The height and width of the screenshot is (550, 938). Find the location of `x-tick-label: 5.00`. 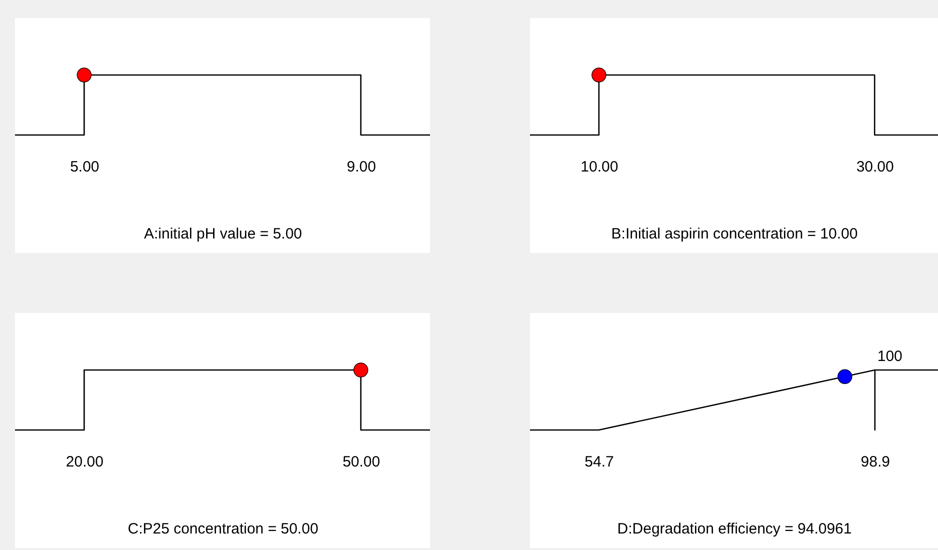

x-tick-label: 5.00 is located at coordinates (85, 167).